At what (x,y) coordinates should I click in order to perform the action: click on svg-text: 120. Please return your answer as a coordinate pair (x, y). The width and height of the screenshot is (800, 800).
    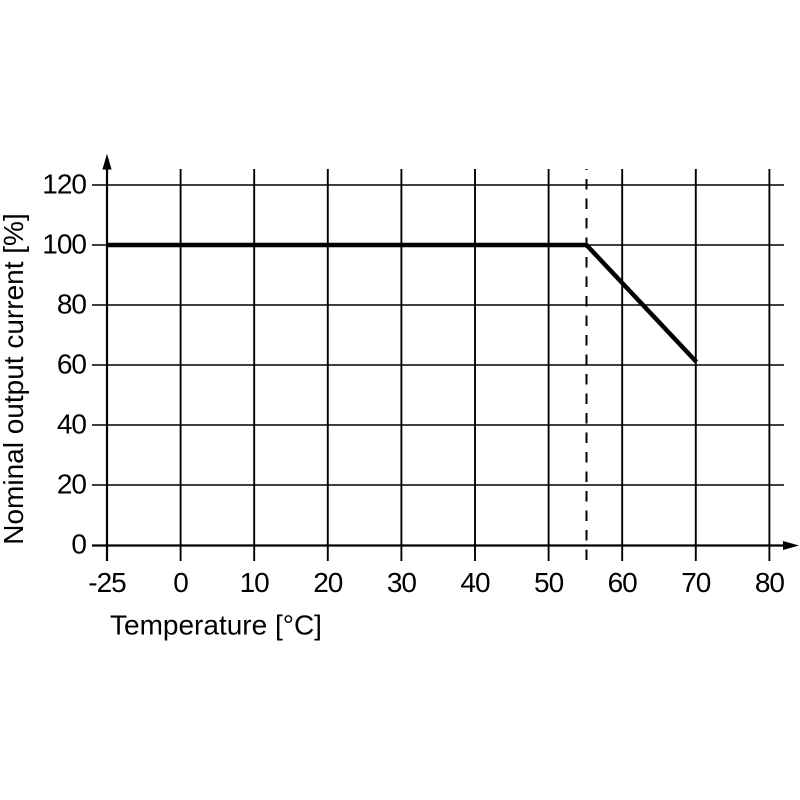
    Looking at the image, I should click on (64, 184).